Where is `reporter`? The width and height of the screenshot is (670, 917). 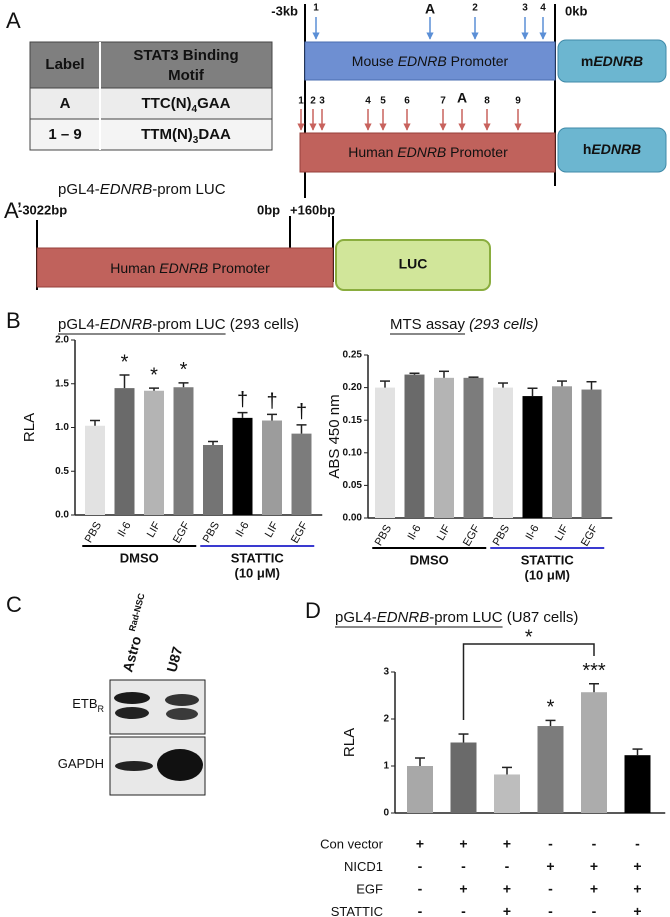
reporter is located at coordinates (413, 265).